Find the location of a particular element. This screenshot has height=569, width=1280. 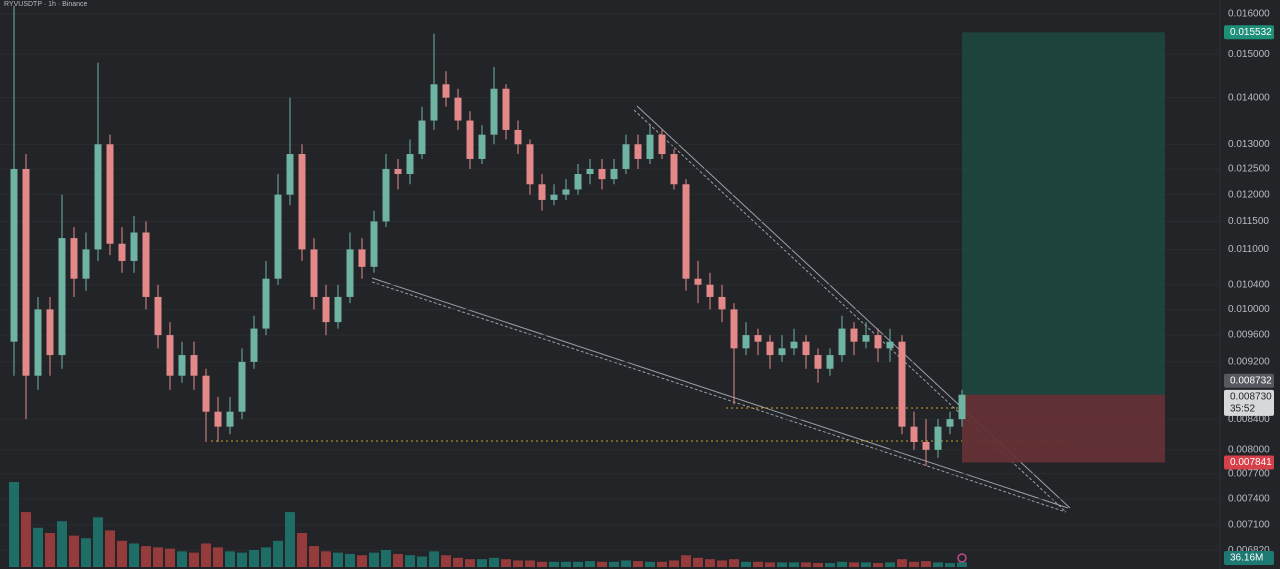

y-tick-label: 0.007400 is located at coordinates (1249, 499).